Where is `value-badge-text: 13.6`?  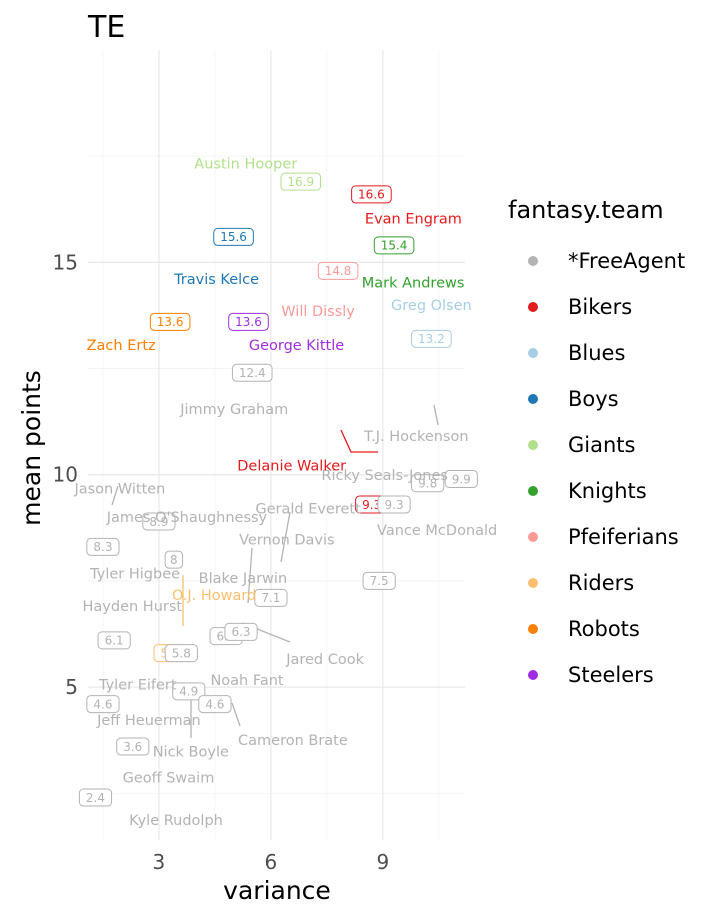 value-badge-text: 13.6 is located at coordinates (248, 322).